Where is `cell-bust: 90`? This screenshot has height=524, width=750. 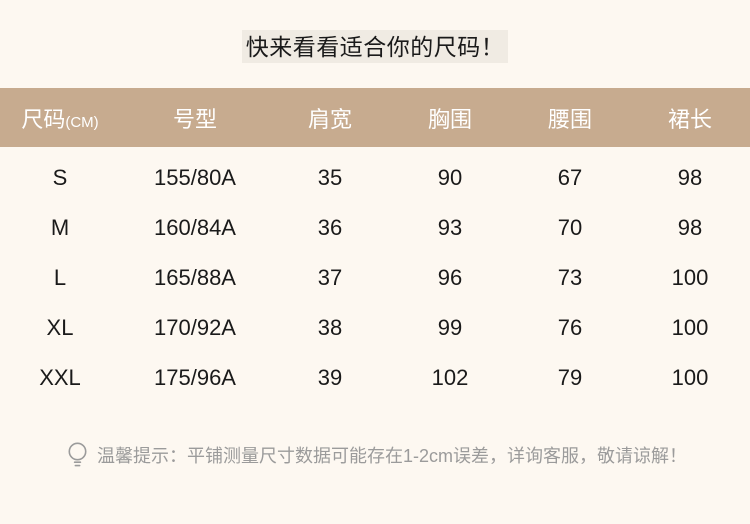
cell-bust: 90 is located at coordinates (450, 177).